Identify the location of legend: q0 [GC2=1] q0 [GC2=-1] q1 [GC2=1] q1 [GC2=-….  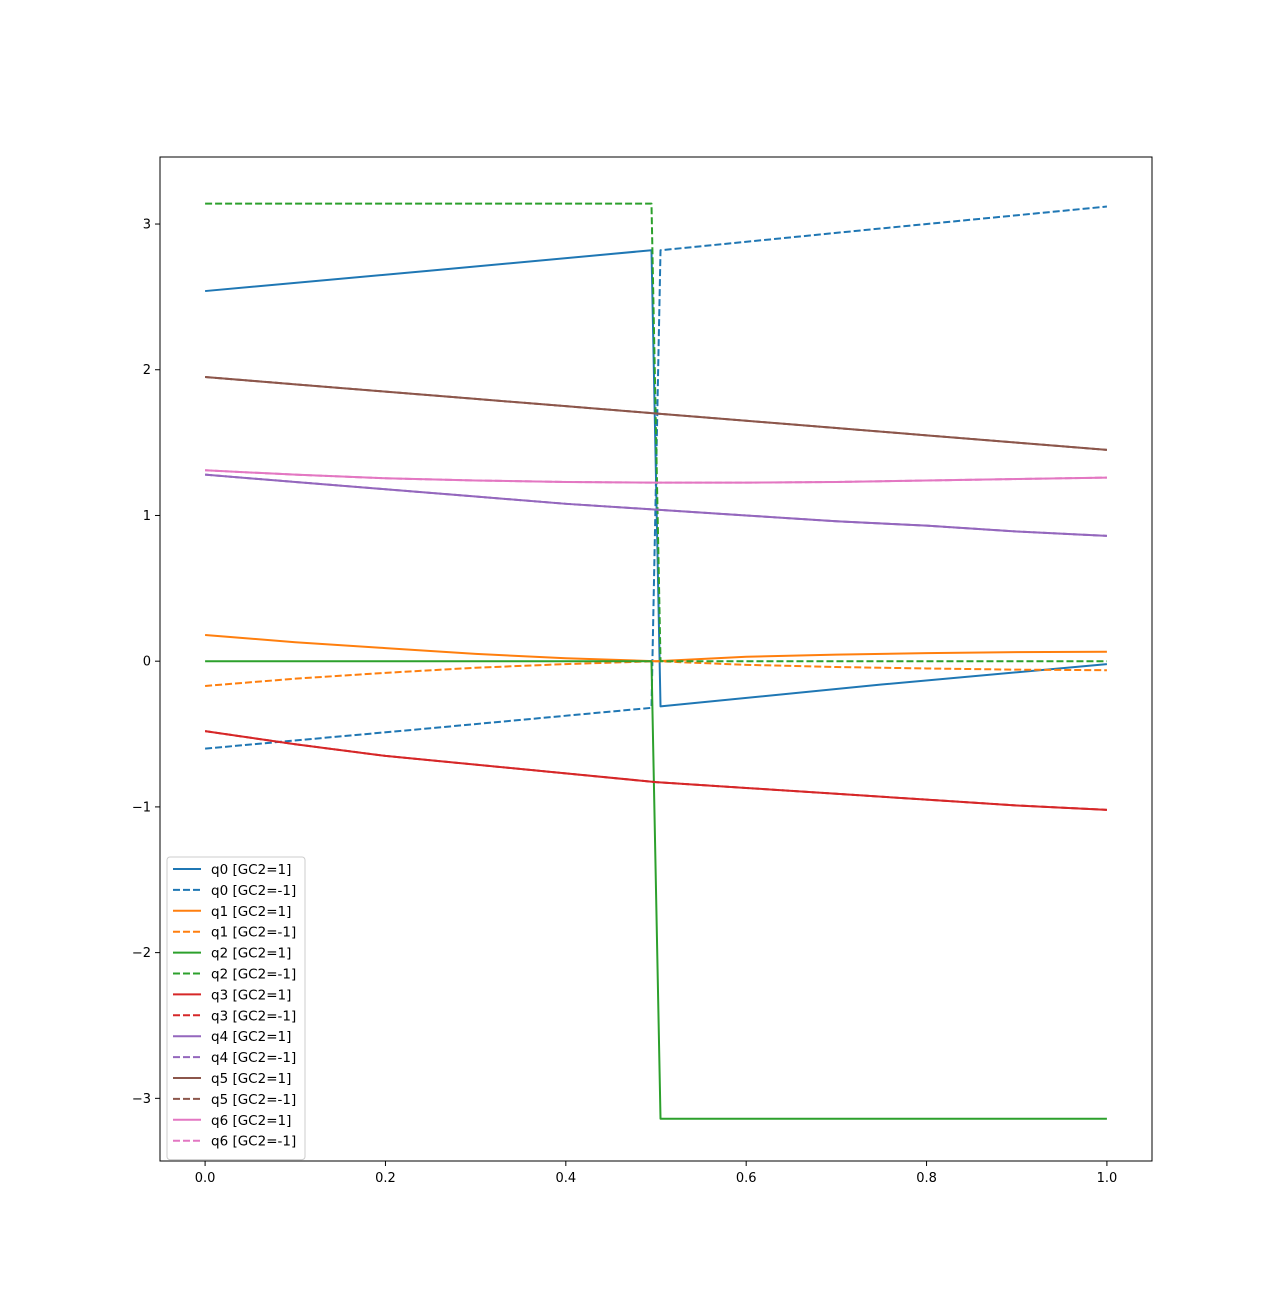
(236, 1008).